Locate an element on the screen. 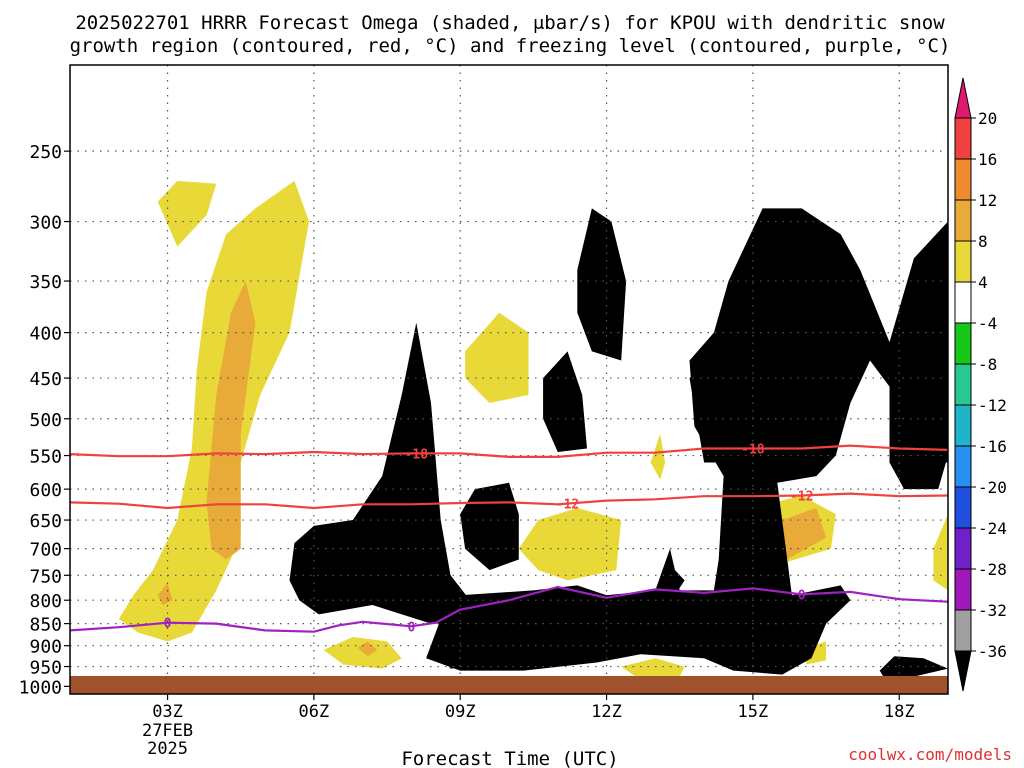 This screenshot has height=768, width=1024. y-tick-label: 850 is located at coordinates (45, 625).